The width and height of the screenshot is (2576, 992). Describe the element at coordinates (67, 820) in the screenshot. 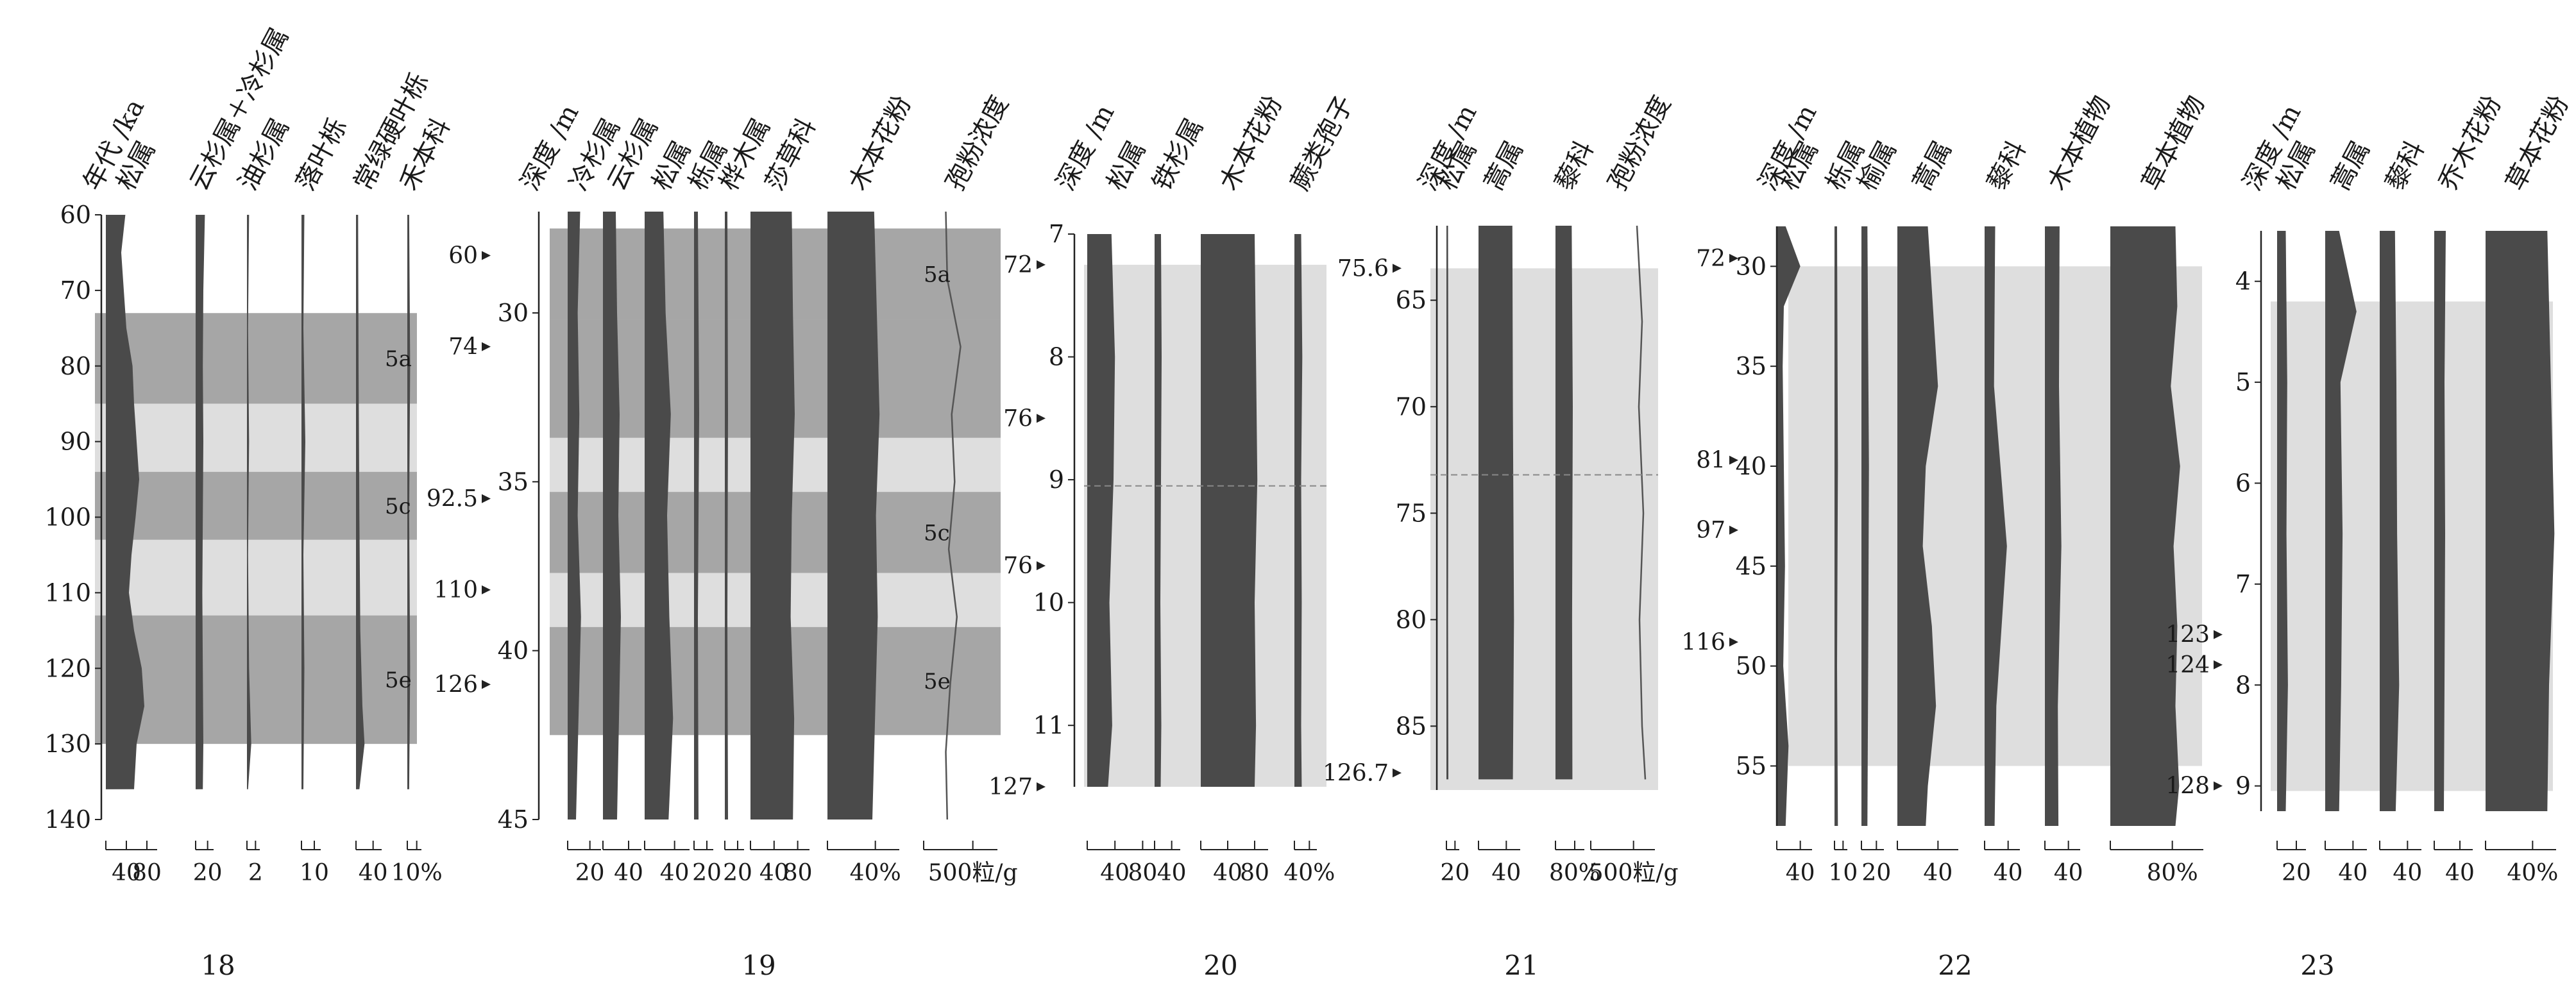

I see `depth-tick-label: 140` at that location.